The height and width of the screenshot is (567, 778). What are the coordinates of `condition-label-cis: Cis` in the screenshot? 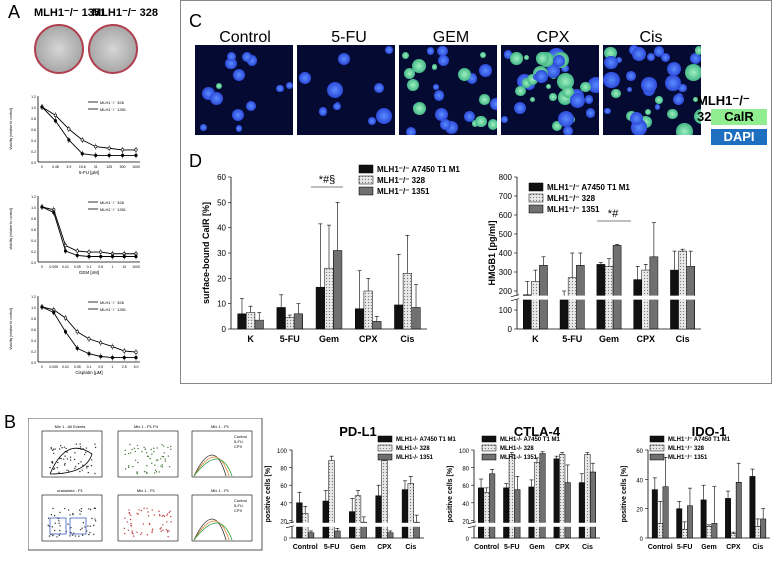 It's located at (651, 37).